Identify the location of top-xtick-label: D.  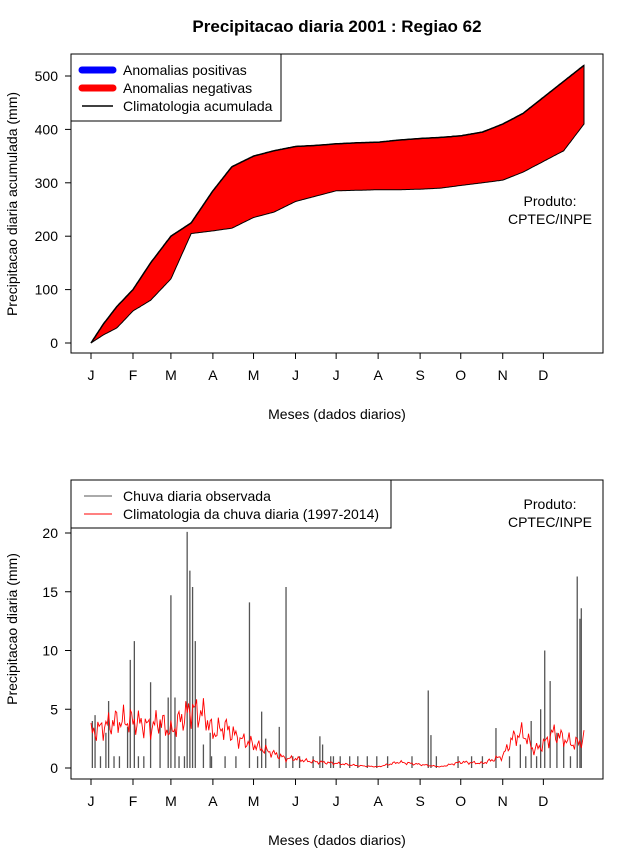
(543, 375).